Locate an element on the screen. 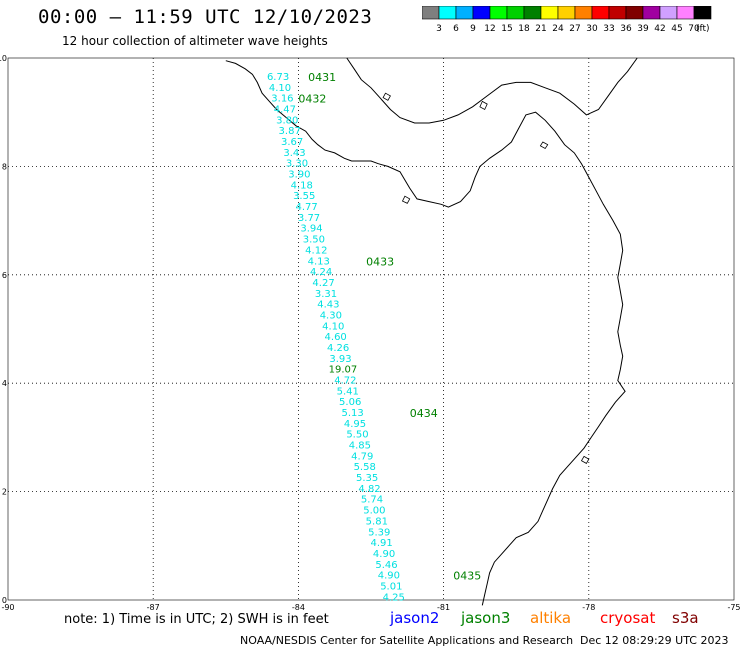  wave-height-label: 4.43 is located at coordinates (328, 305).